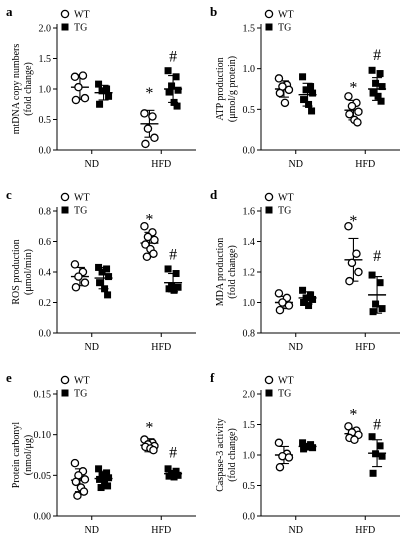 Image resolution: width=409 pixels, height=550 pixels. I want to click on y-axis-label: (nmol/μg), so click(28, 455).